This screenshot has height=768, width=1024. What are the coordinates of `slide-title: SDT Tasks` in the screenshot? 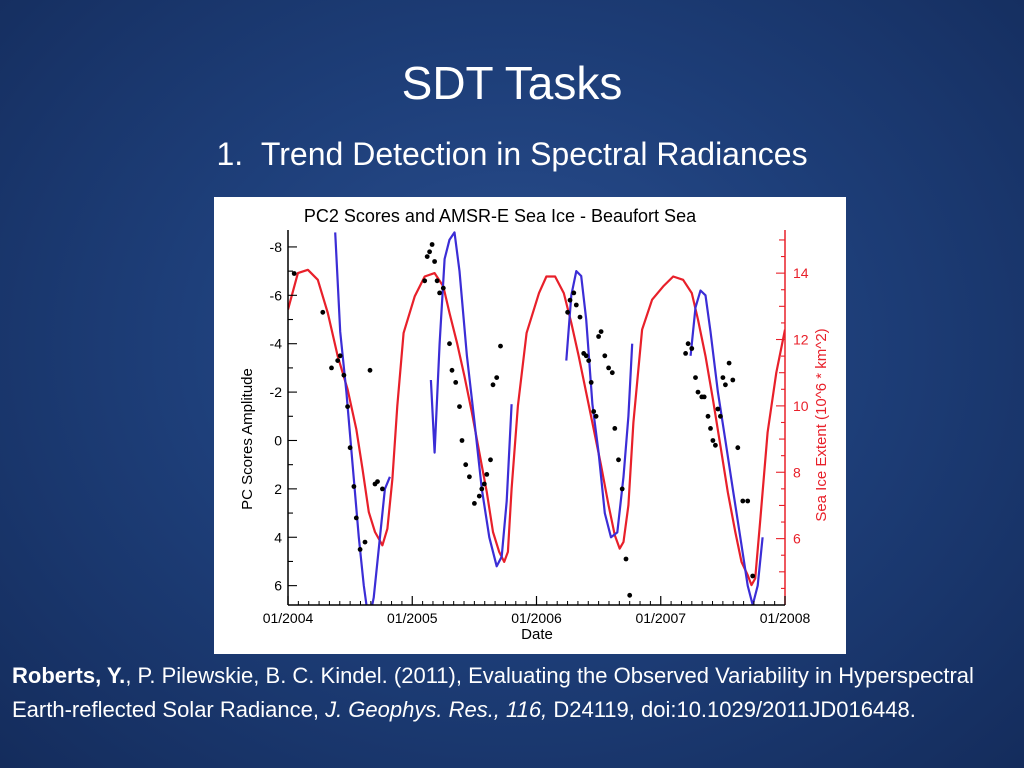 It's located at (512, 83).